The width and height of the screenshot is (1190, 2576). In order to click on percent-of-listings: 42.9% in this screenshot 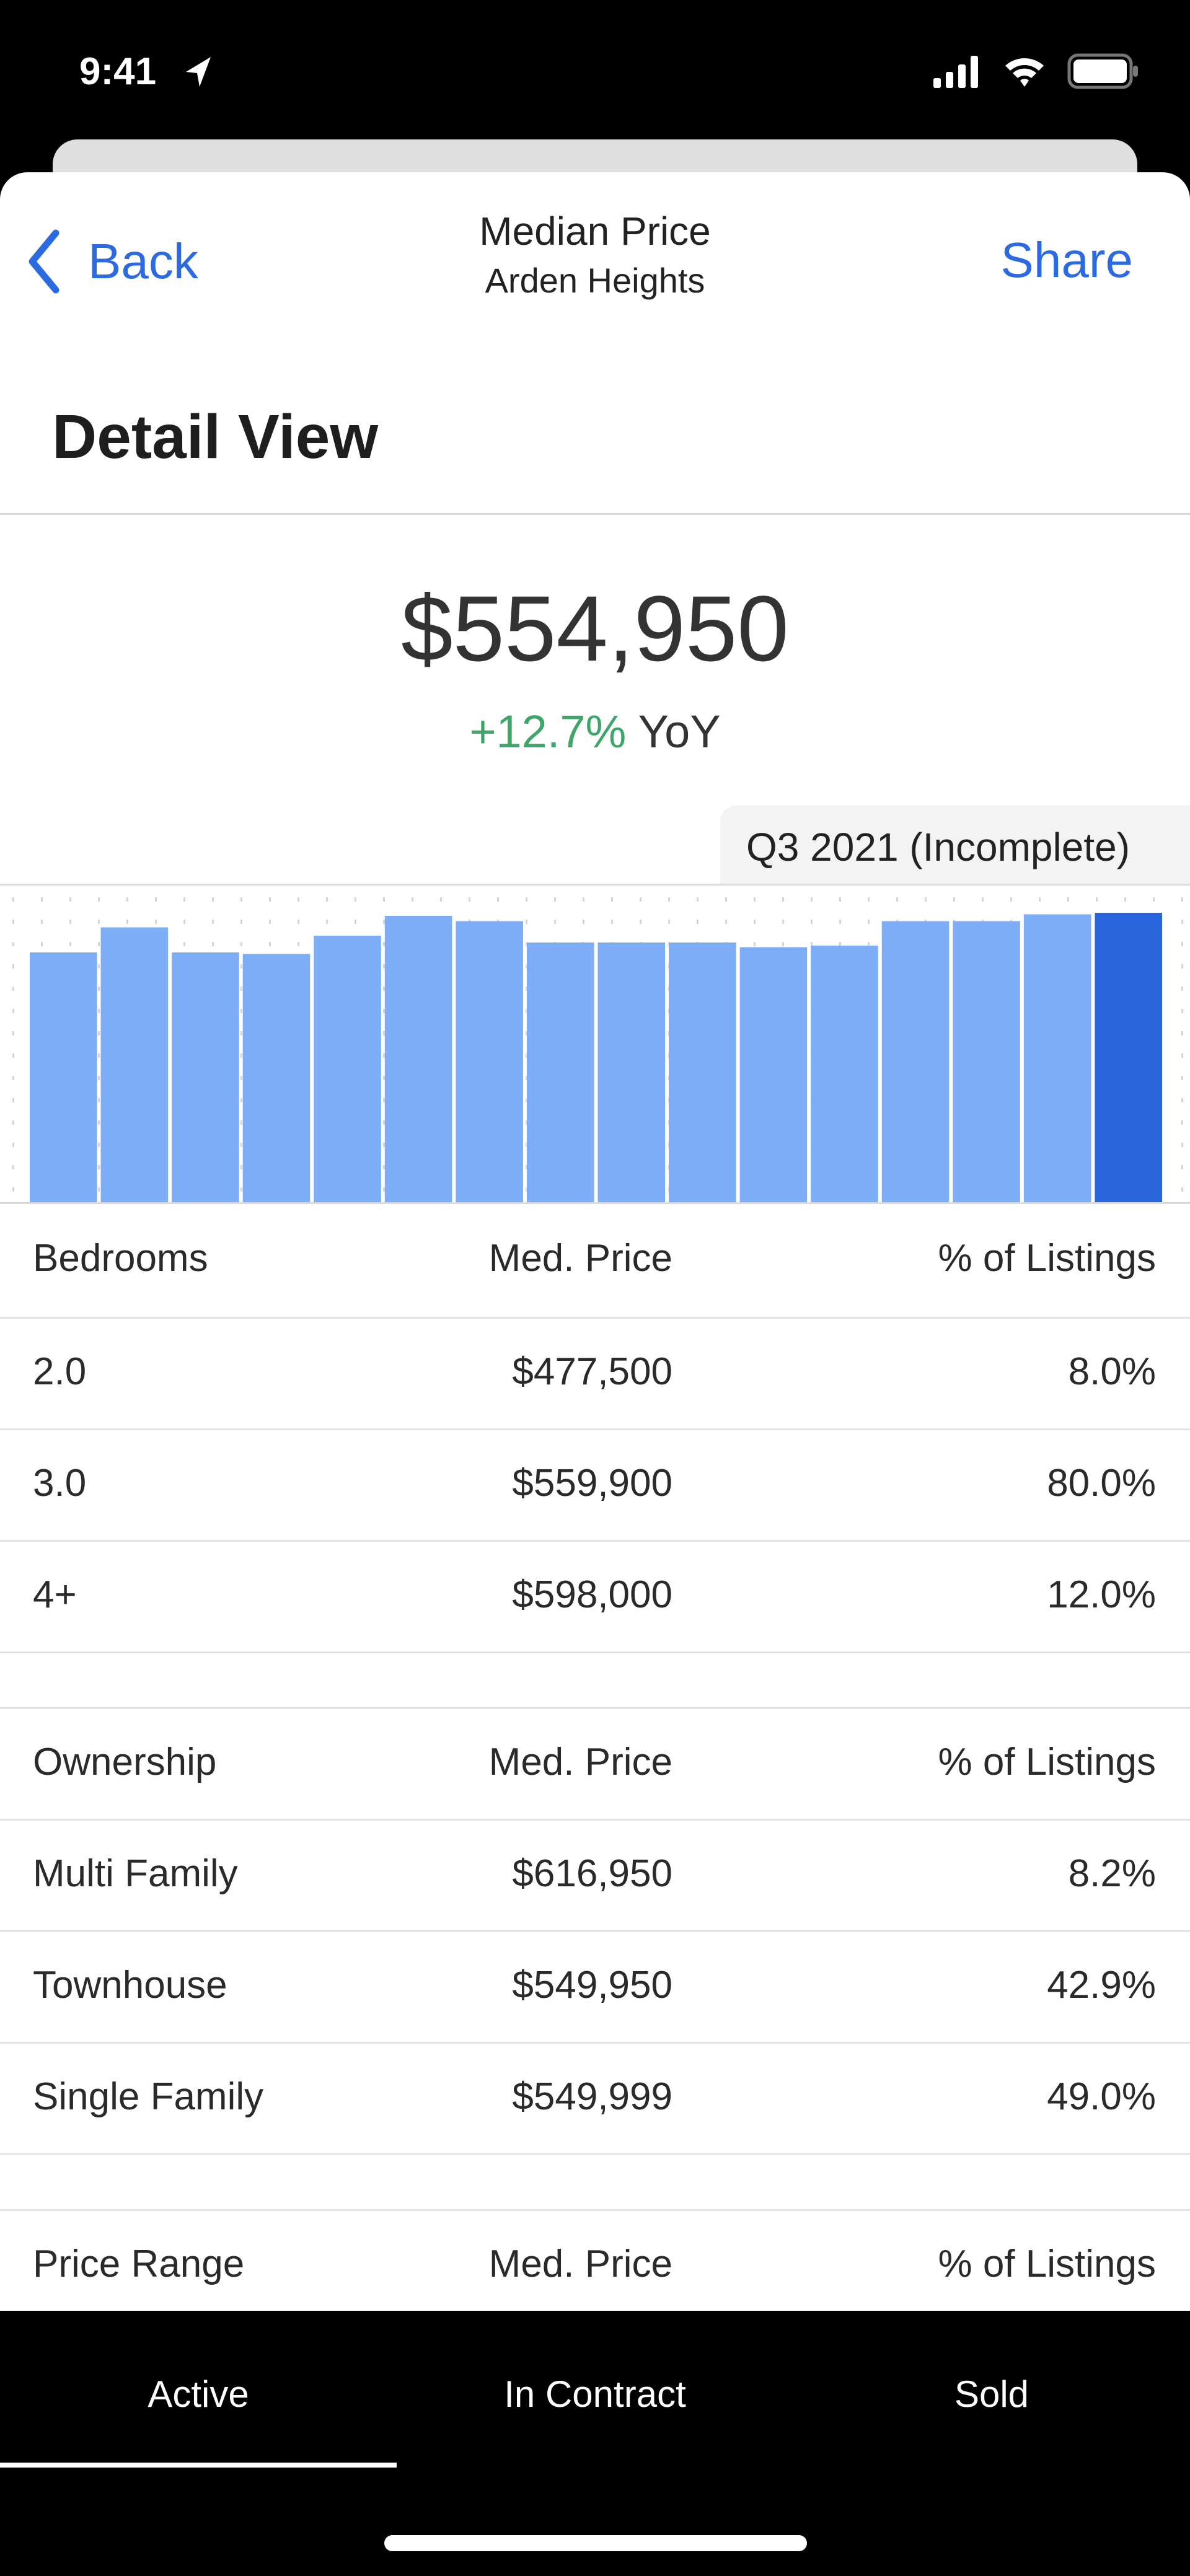, I will do `click(1101, 1986)`.